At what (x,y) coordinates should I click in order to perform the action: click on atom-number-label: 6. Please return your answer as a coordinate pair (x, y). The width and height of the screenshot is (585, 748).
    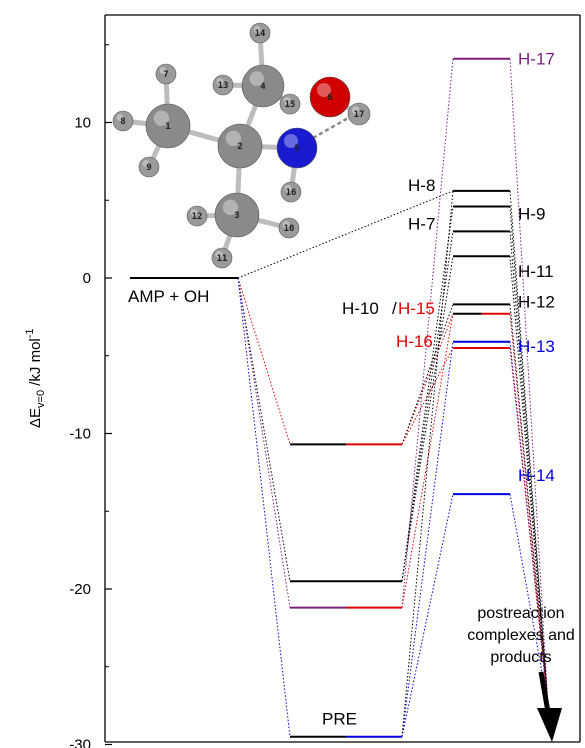
    Looking at the image, I should click on (329, 98).